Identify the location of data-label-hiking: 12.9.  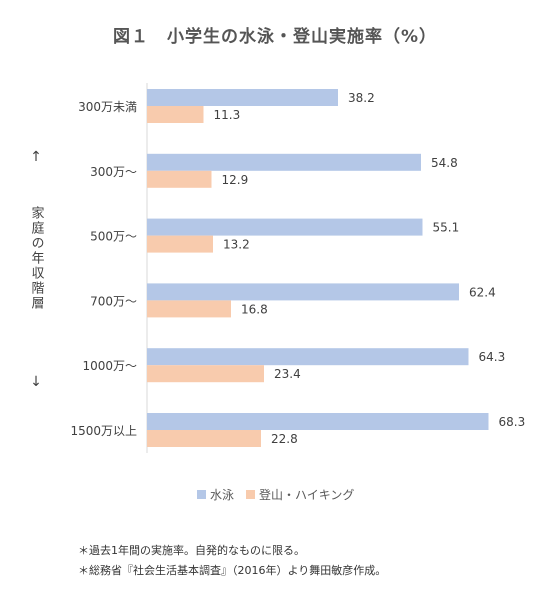
(235, 180).